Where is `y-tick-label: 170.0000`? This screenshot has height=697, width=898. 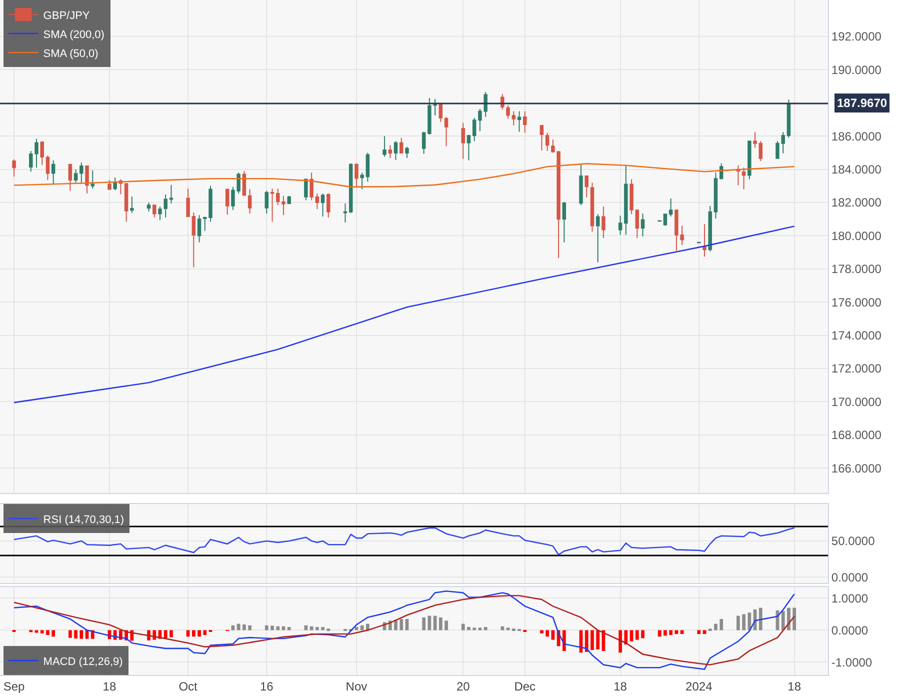
y-tick-label: 170.0000 is located at coordinates (856, 401).